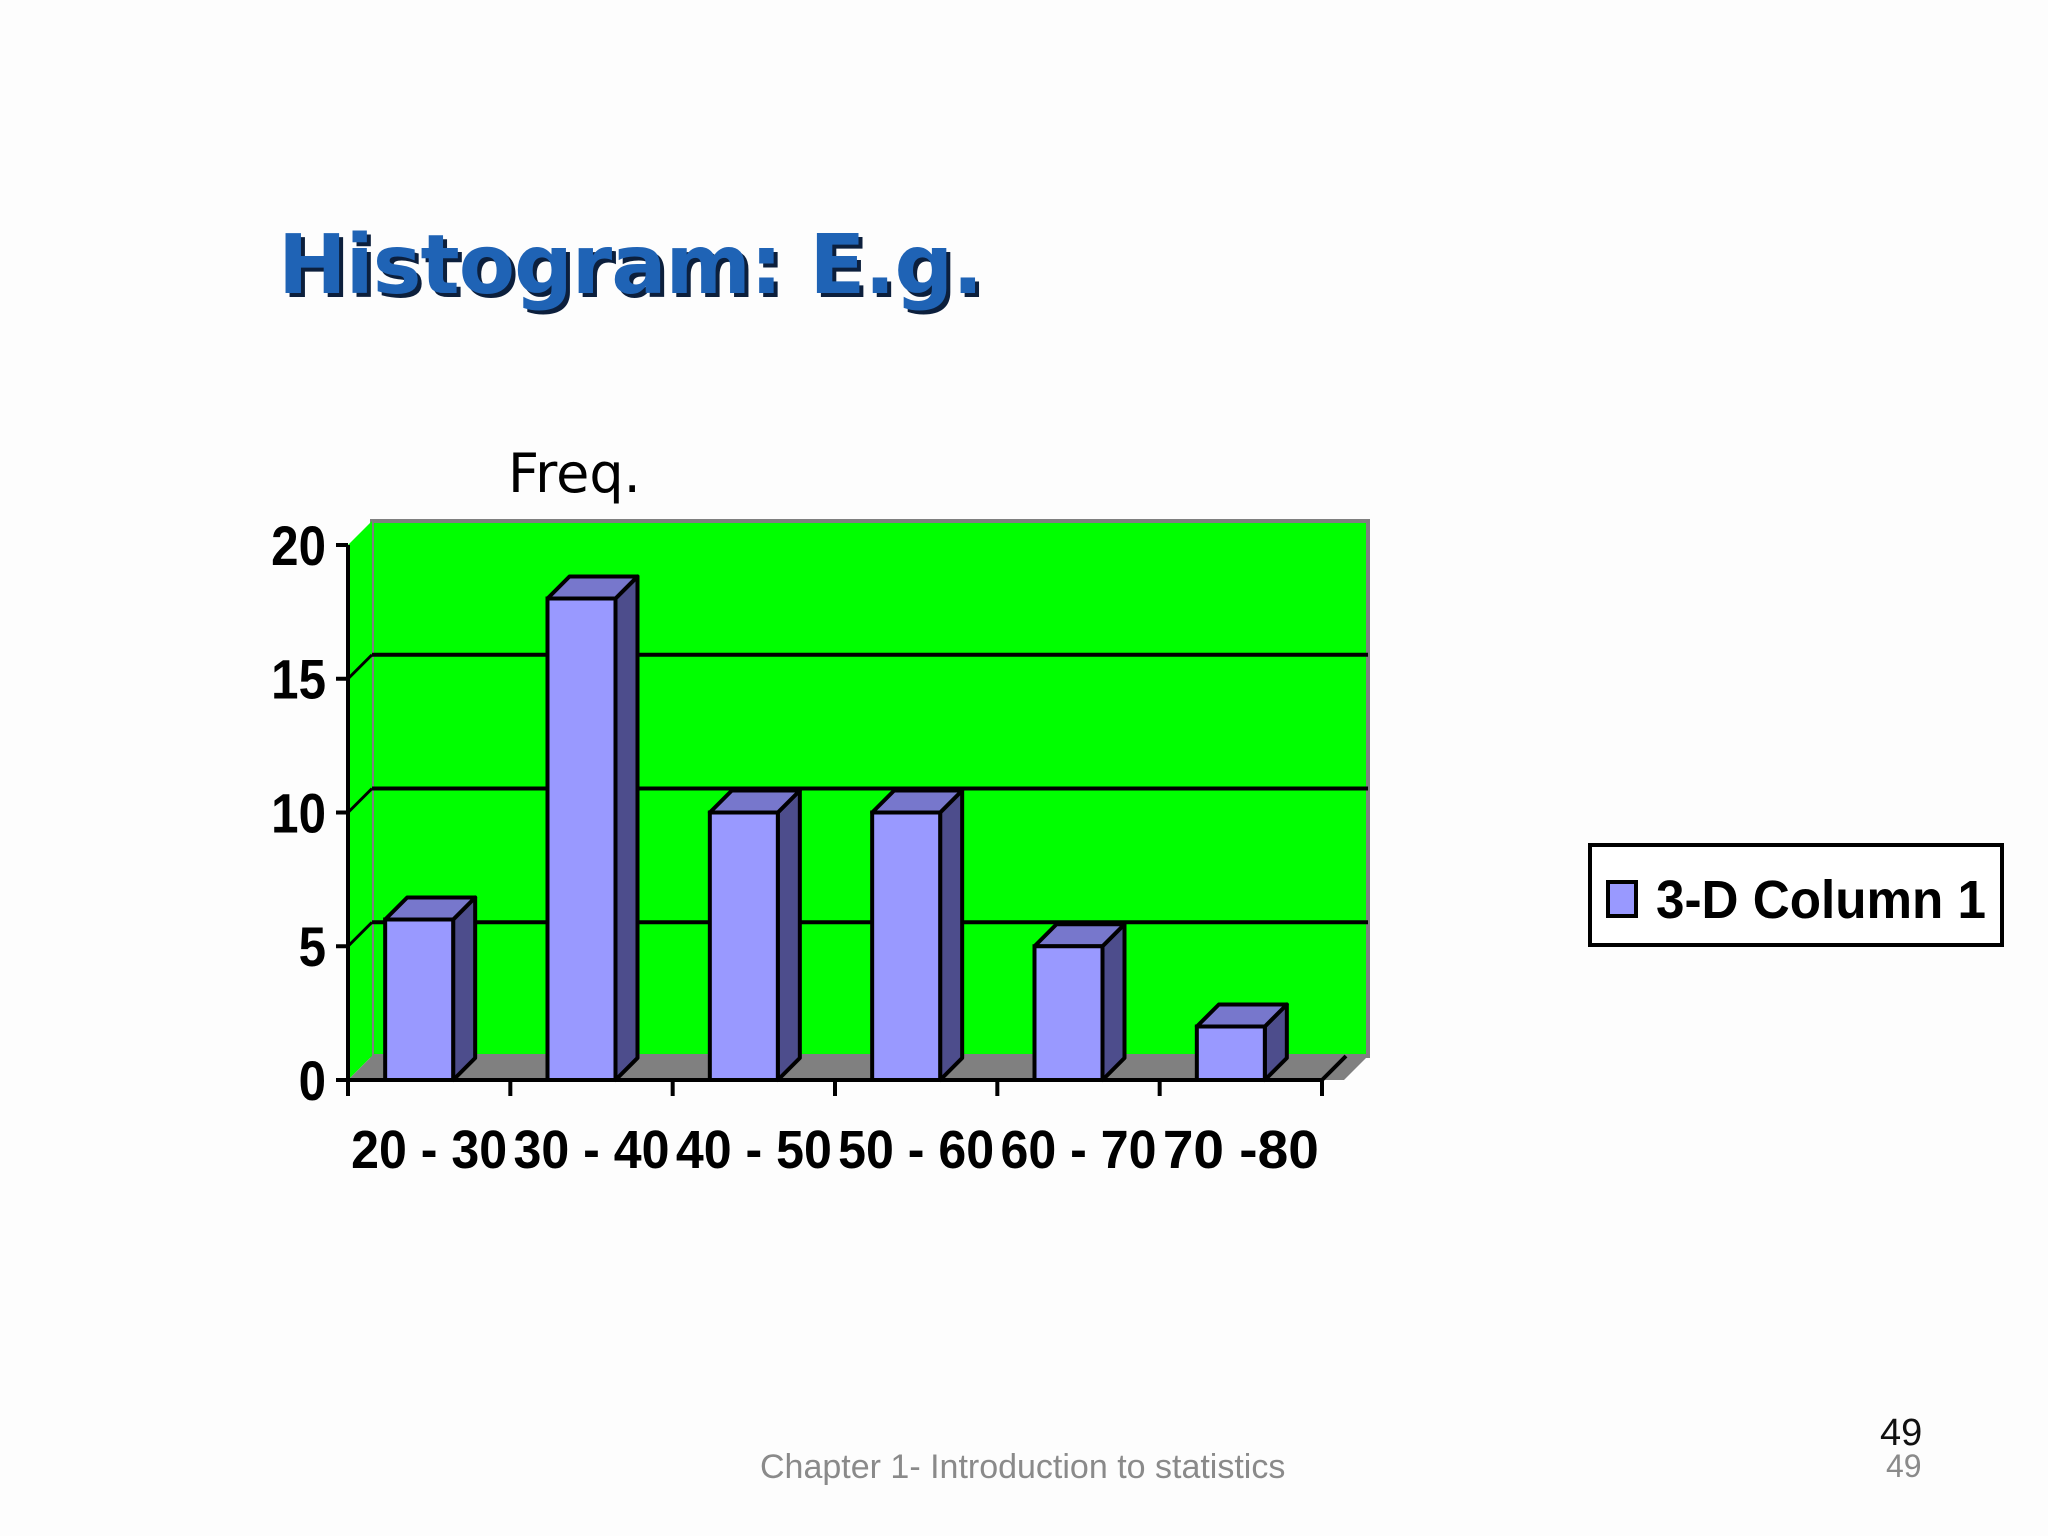  What do you see at coordinates (592, 1150) in the screenshot?
I see `x-tick-label: 30 - 40` at bounding box center [592, 1150].